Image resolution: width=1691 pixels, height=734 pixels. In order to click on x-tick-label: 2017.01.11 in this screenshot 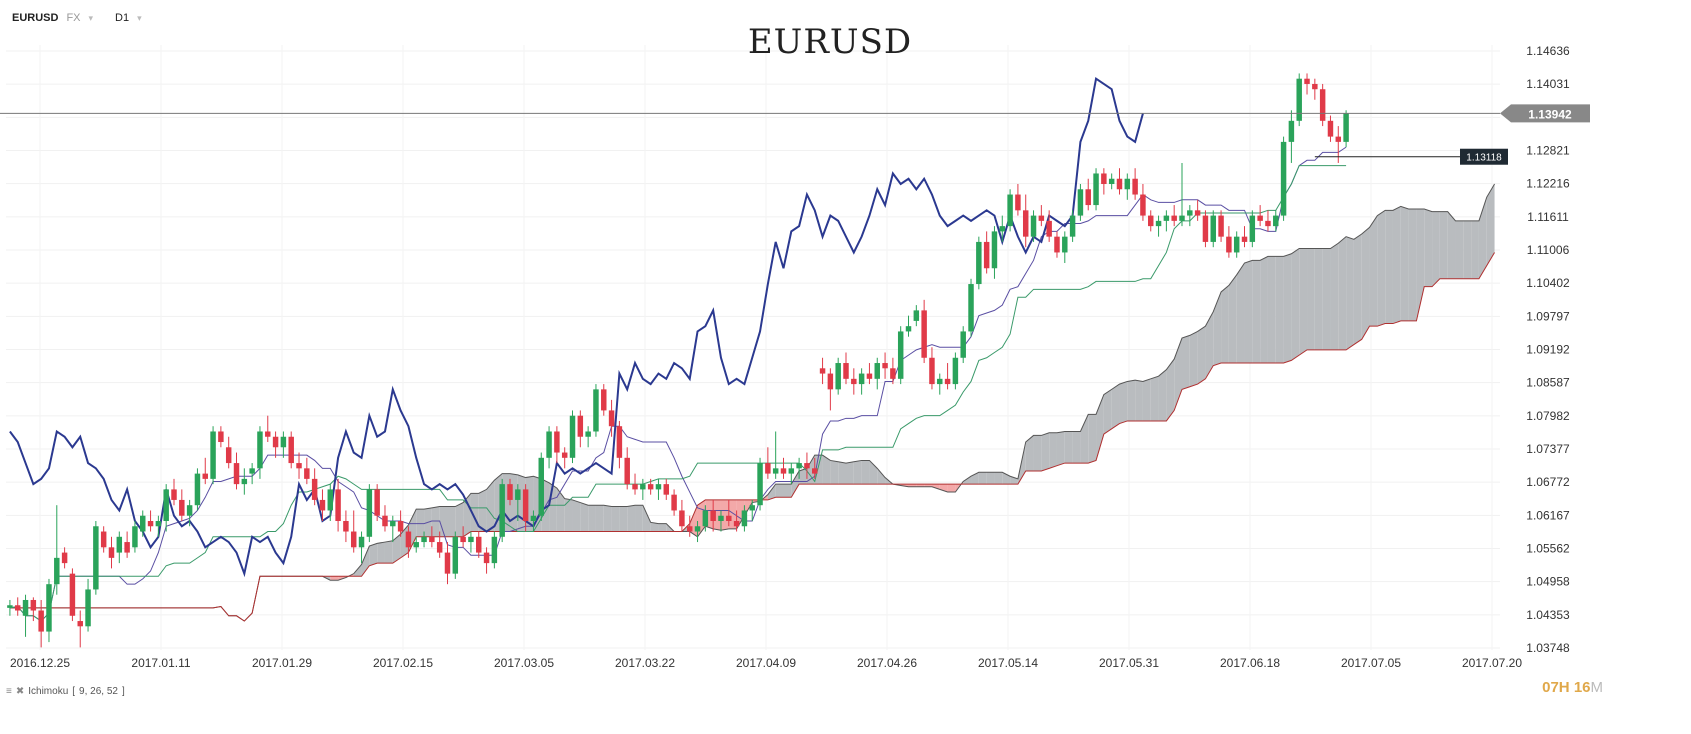, I will do `click(160, 663)`.